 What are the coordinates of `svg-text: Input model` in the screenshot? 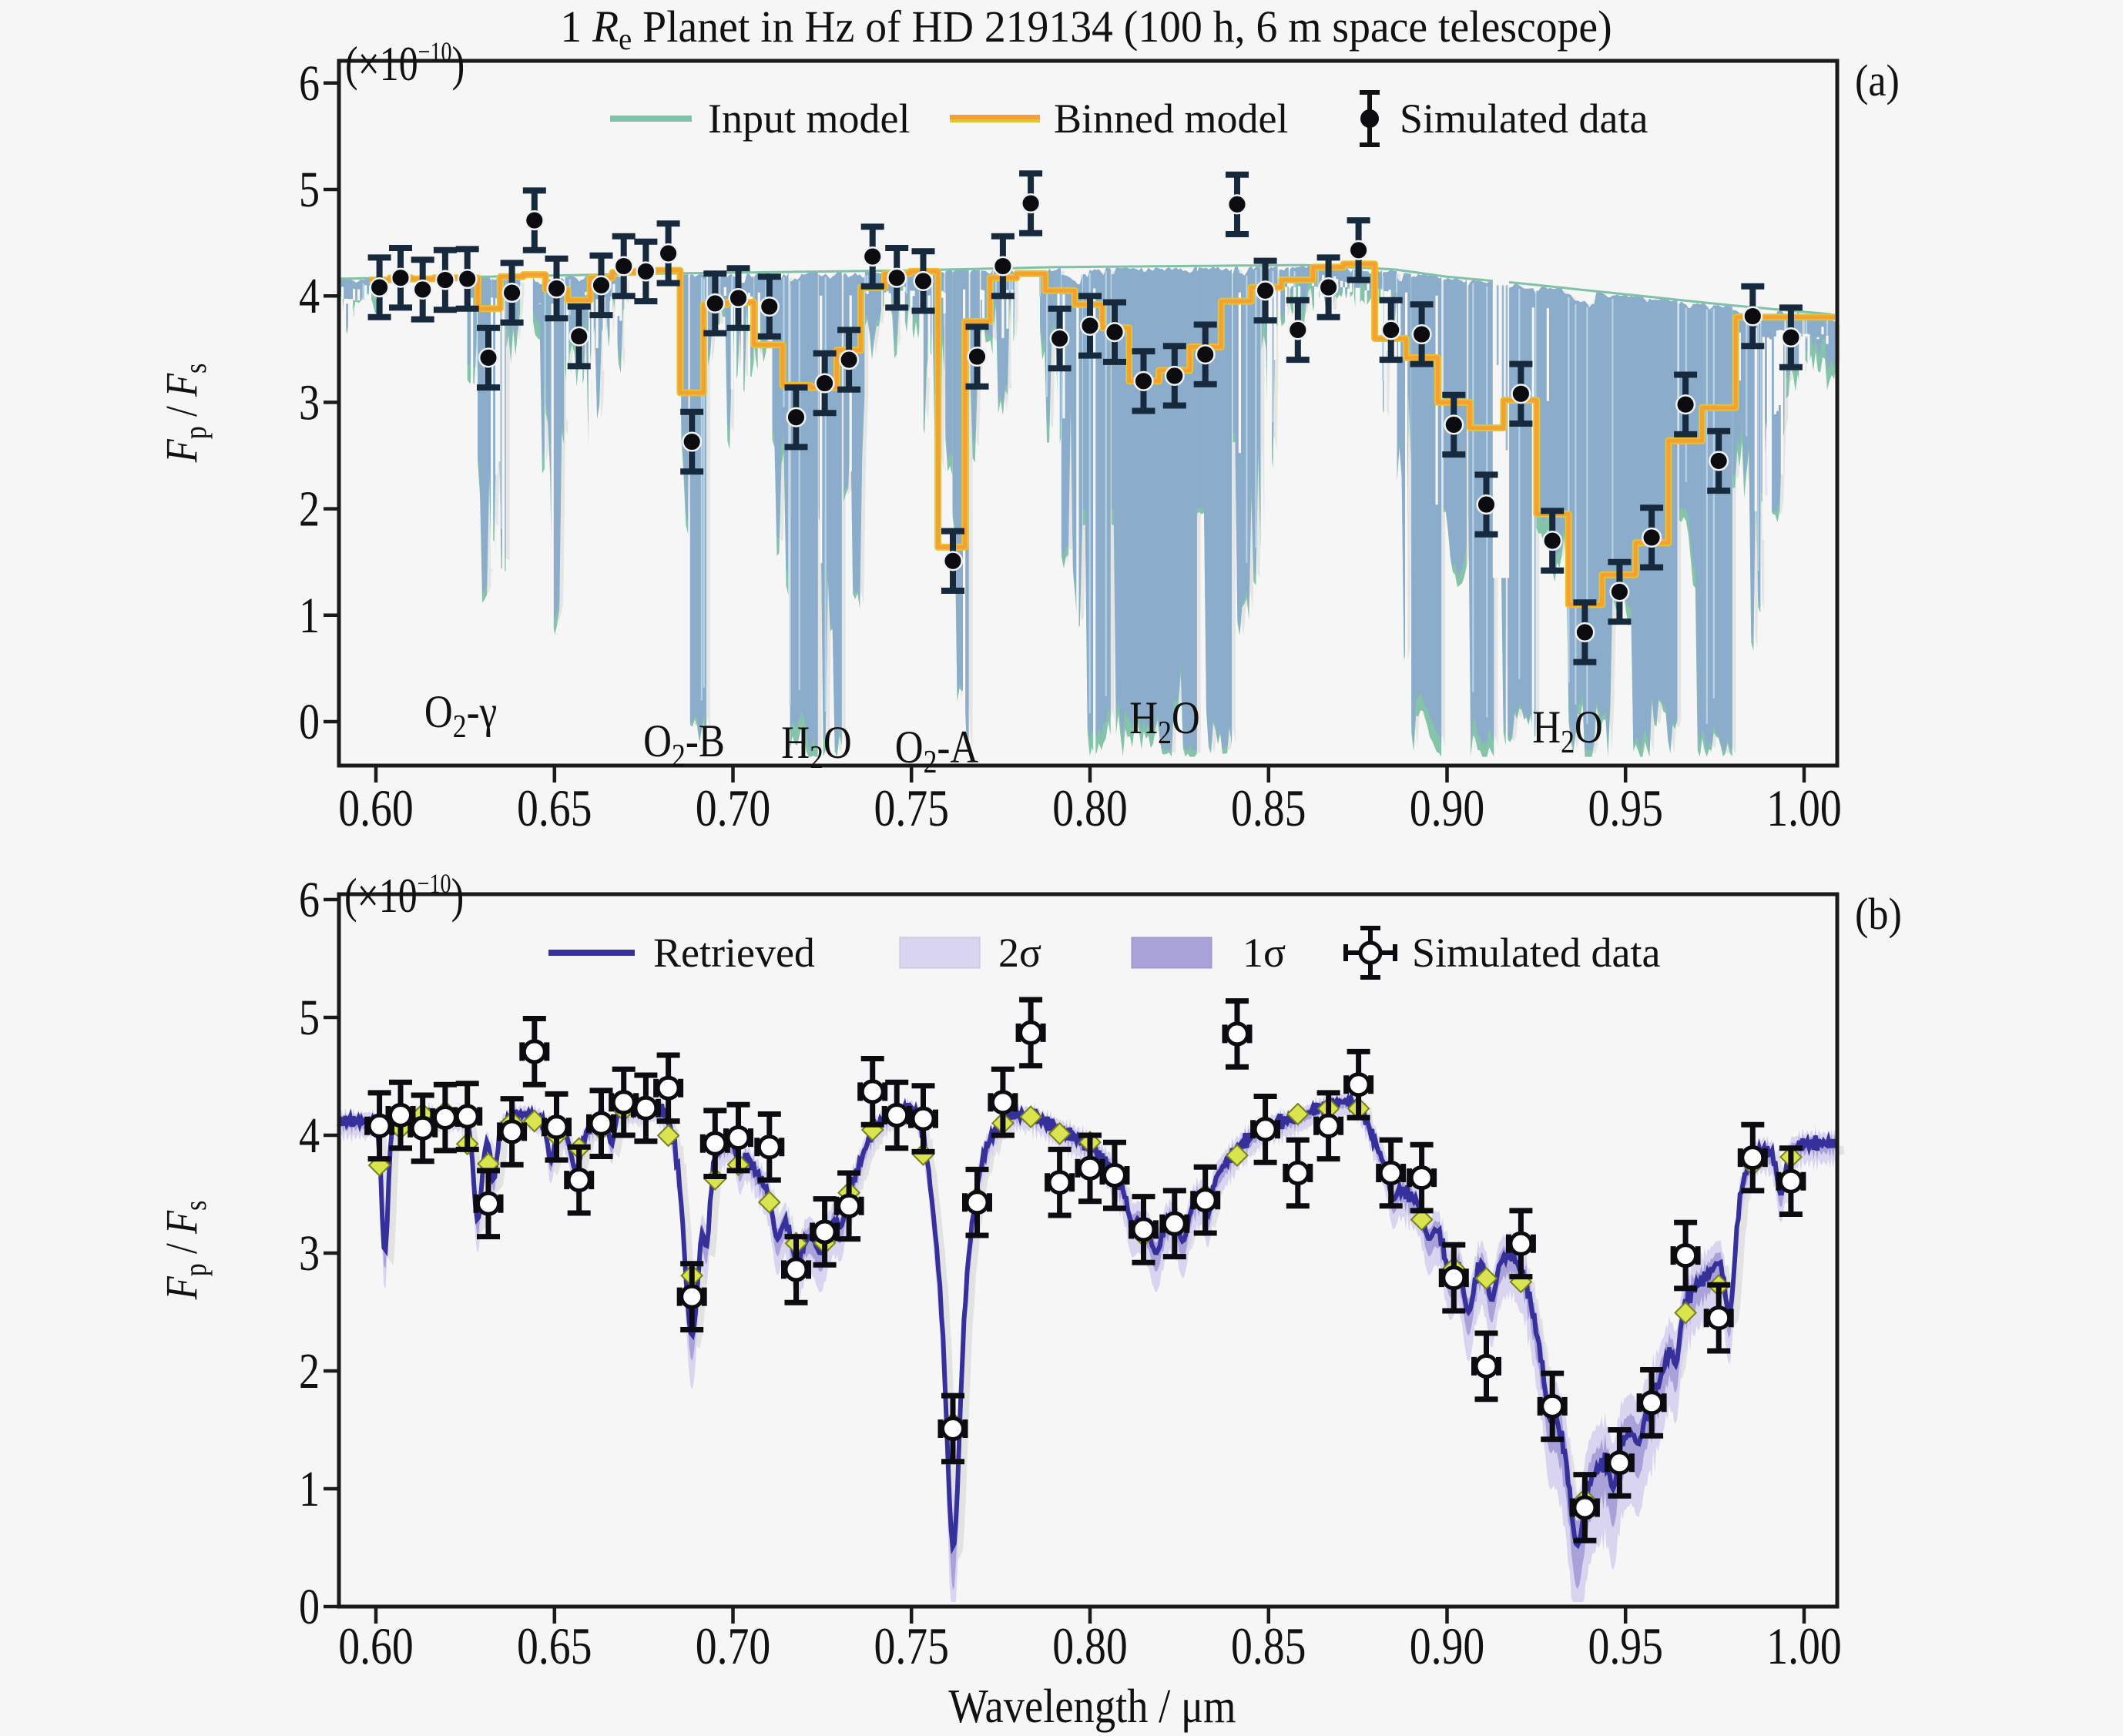 It's located at (809, 119).